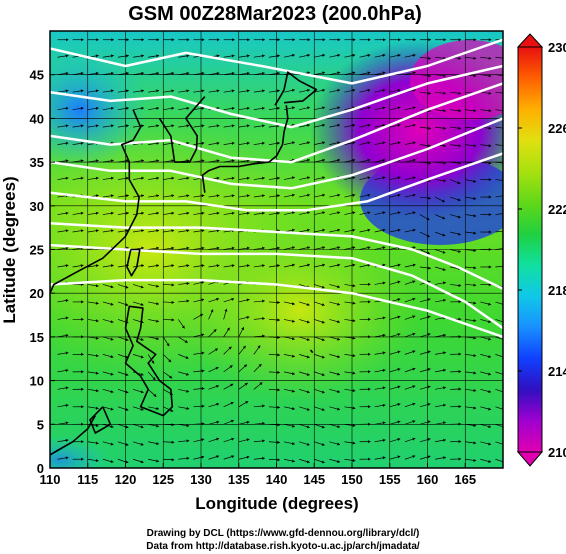 The height and width of the screenshot is (554, 566). I want to click on colorbar-body, so click(530, 249).